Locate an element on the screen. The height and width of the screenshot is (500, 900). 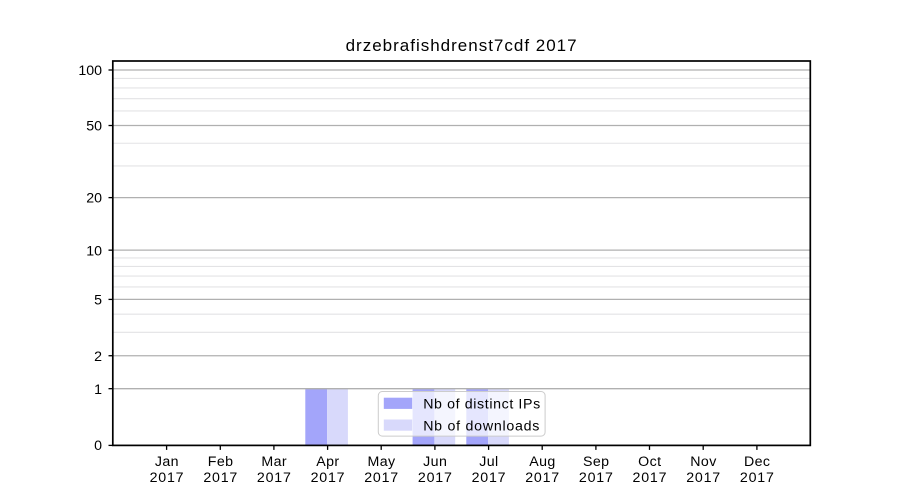
svg-text: May is located at coordinates (381, 462).